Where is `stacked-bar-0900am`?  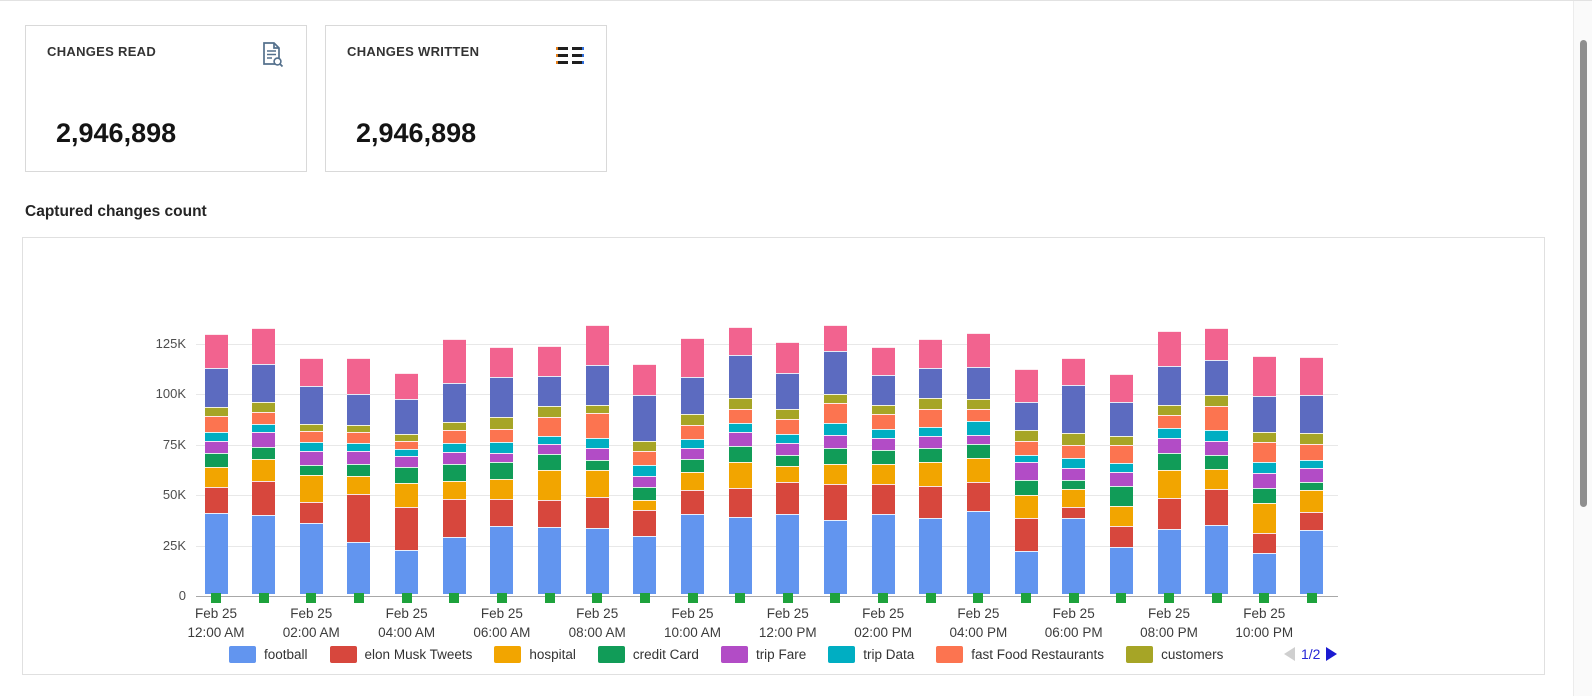 stacked-bar-0900am is located at coordinates (645, 479).